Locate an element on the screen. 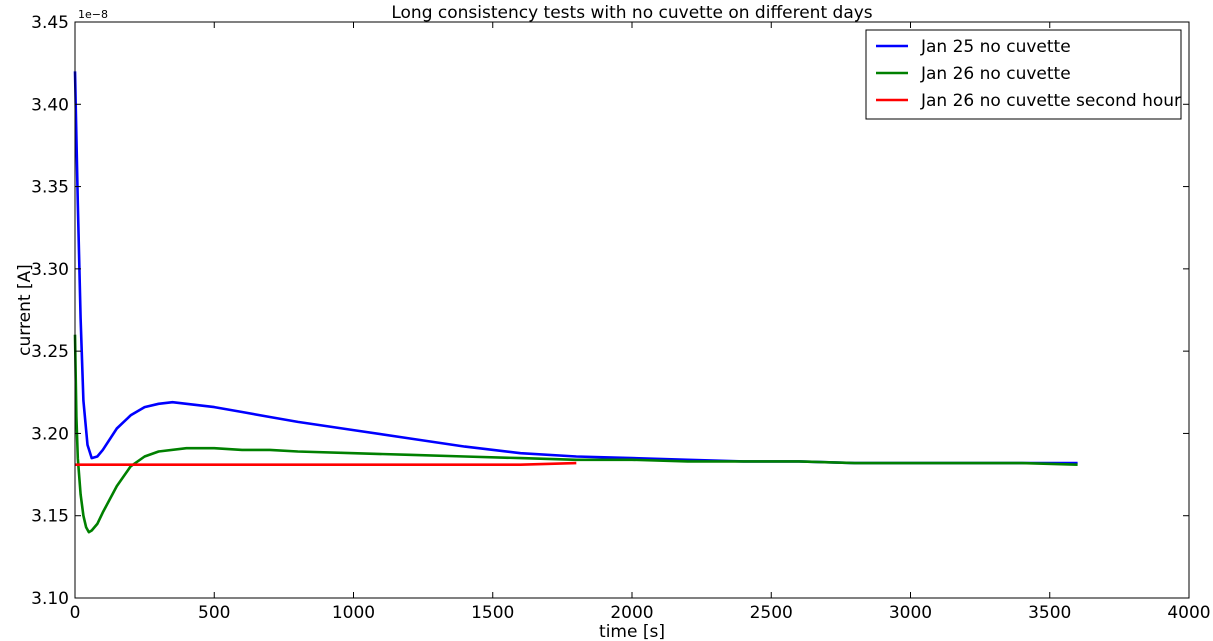 Image resolution: width=1213 pixels, height=641 pixels. x-tick-label: 2000 is located at coordinates (631, 613).